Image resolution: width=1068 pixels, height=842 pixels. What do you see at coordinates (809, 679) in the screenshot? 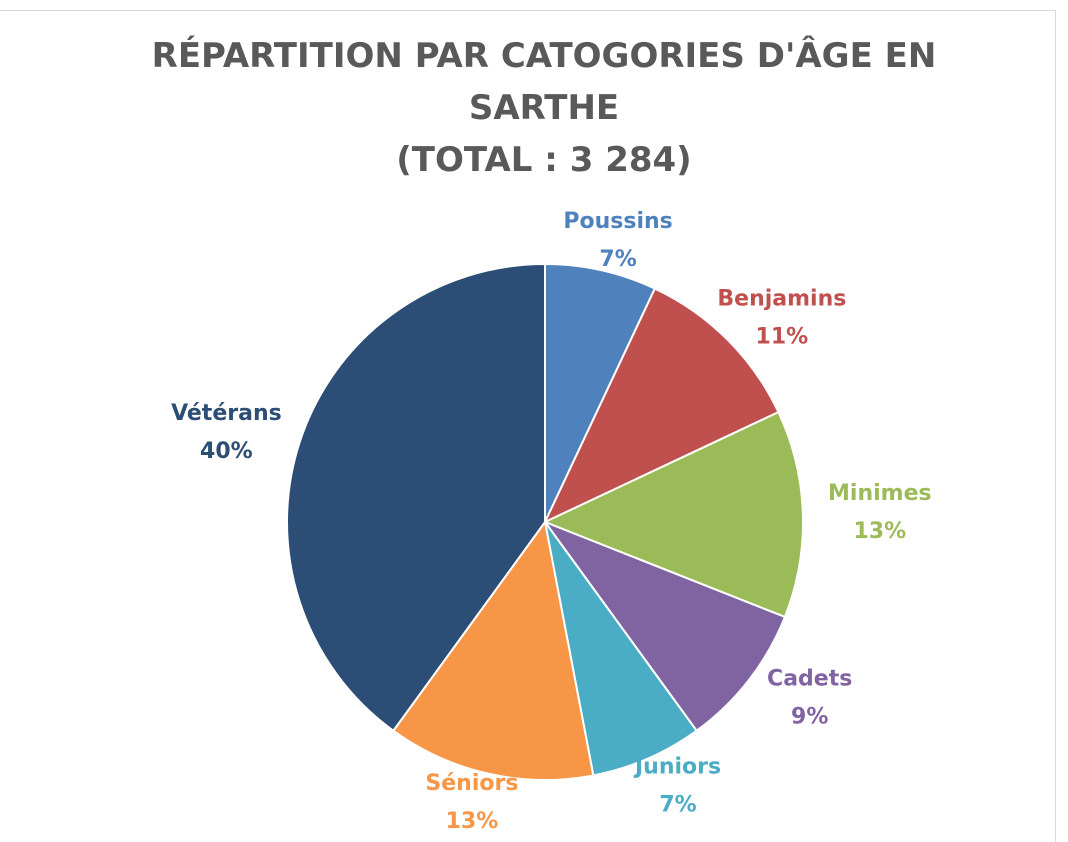
I see `slice-label: Cadets` at bounding box center [809, 679].